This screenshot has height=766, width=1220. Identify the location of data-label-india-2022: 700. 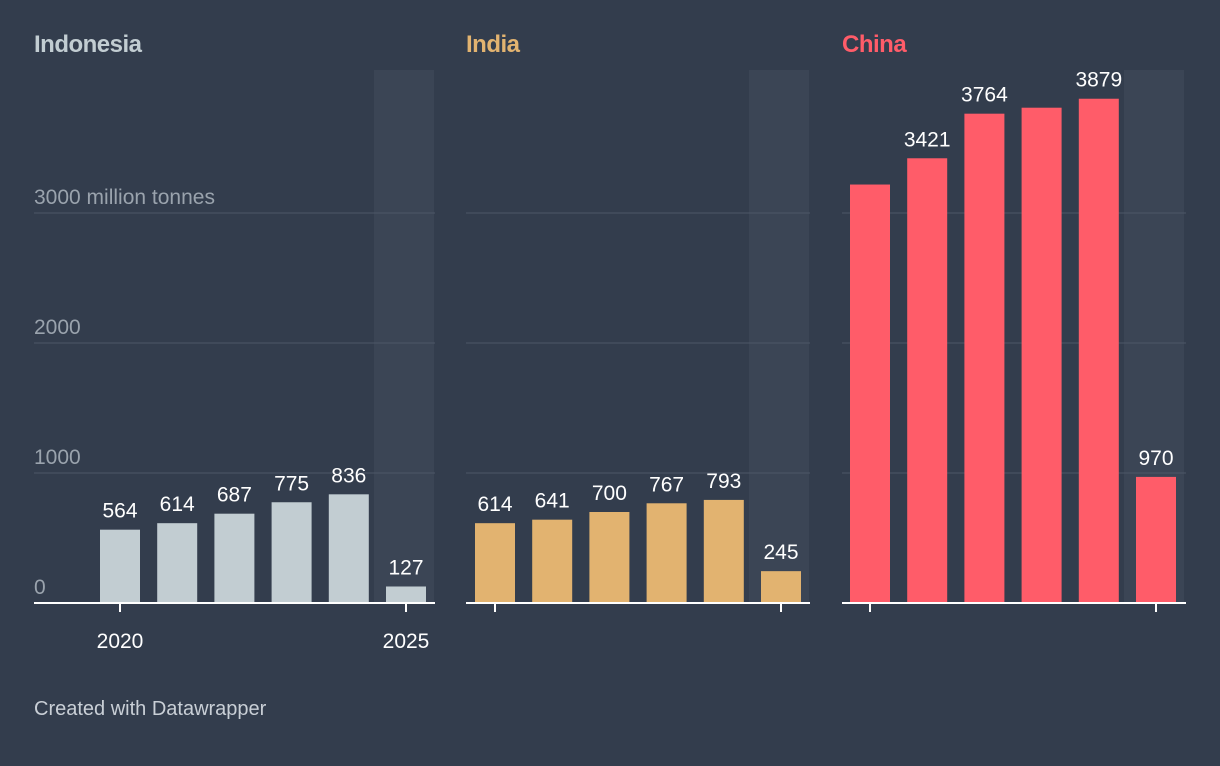
(609, 493).